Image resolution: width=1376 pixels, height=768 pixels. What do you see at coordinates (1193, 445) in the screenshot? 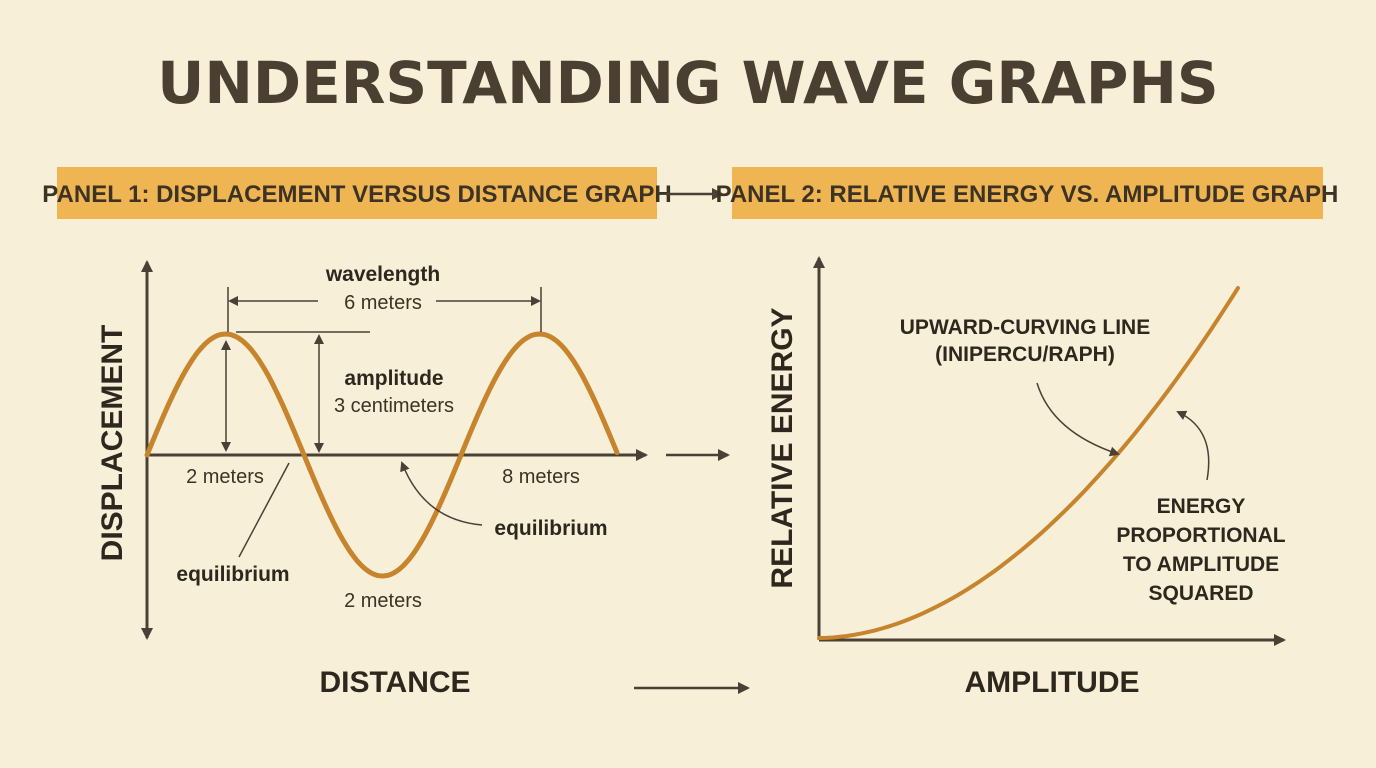
I see `energy-annotation-pointer` at bounding box center [1193, 445].